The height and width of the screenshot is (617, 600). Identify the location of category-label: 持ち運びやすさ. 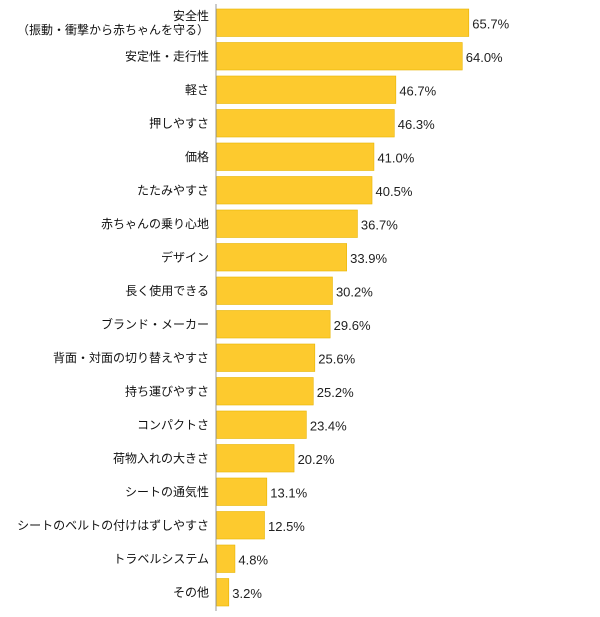
(167, 390).